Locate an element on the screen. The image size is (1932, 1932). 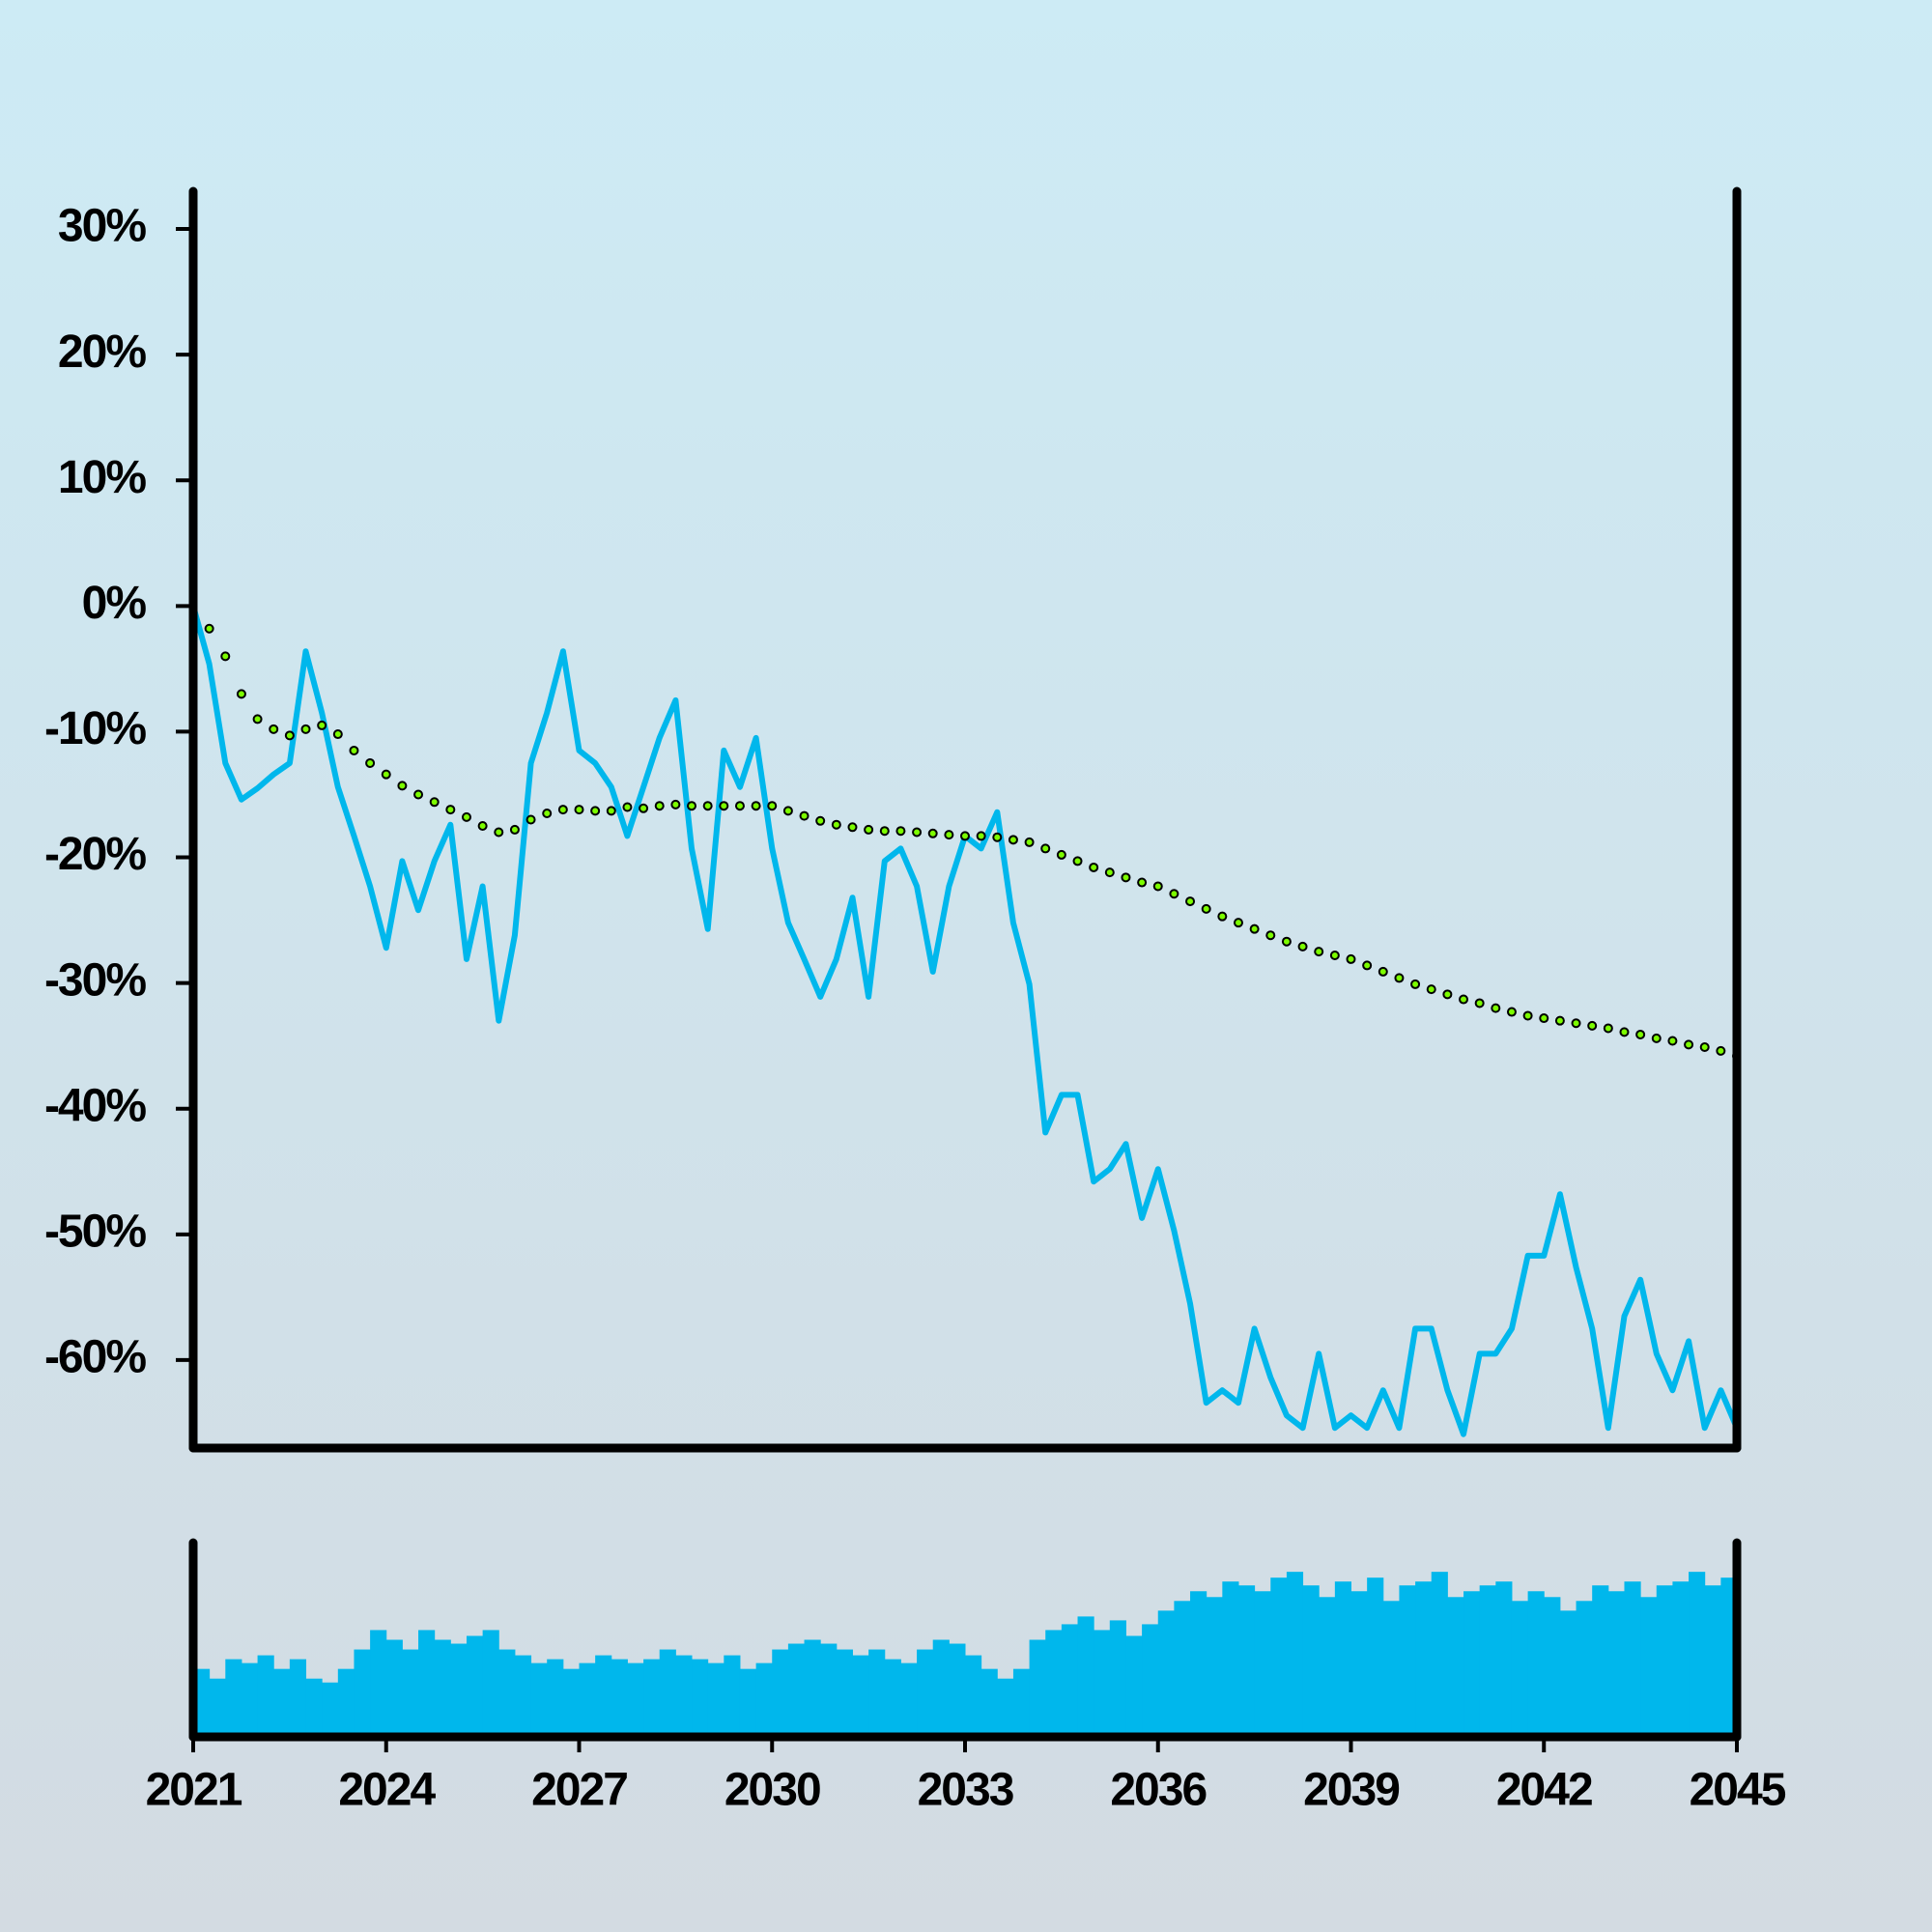
y-tick-label: 0% is located at coordinates (114, 603).